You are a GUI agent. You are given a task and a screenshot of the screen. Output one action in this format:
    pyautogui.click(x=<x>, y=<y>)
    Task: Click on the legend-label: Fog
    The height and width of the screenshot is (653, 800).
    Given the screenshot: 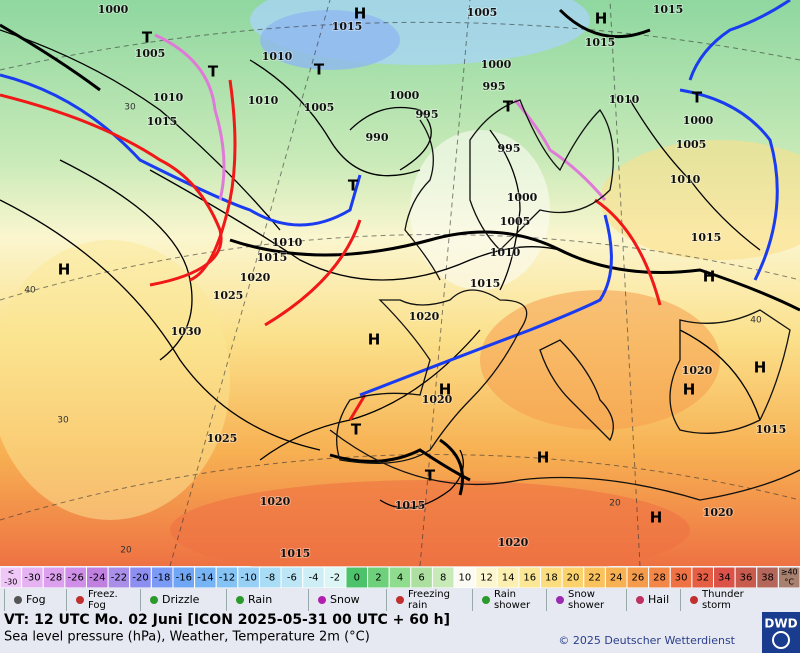 What is the action you would take?
    pyautogui.click(x=36, y=599)
    